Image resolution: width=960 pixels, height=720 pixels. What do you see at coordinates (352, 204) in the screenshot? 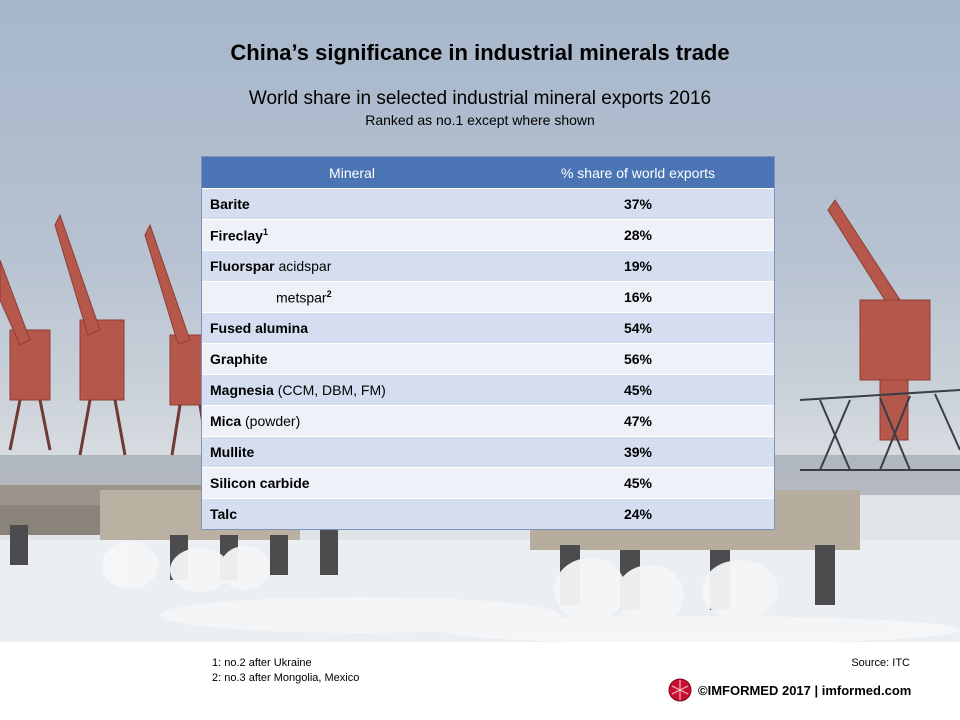
I see `mineral-name-cell: Barite` at bounding box center [352, 204].